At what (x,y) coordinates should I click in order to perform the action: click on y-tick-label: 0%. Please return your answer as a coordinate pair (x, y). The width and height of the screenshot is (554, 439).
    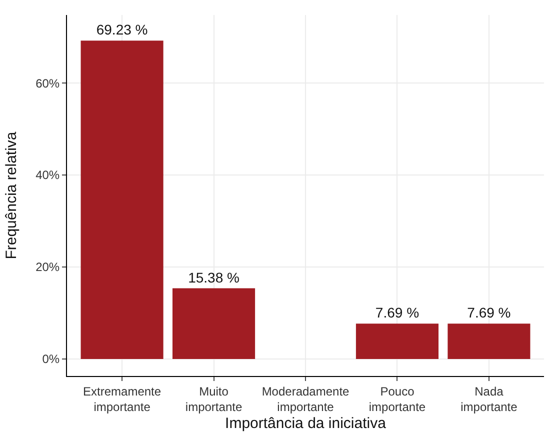
    Looking at the image, I should click on (51, 359).